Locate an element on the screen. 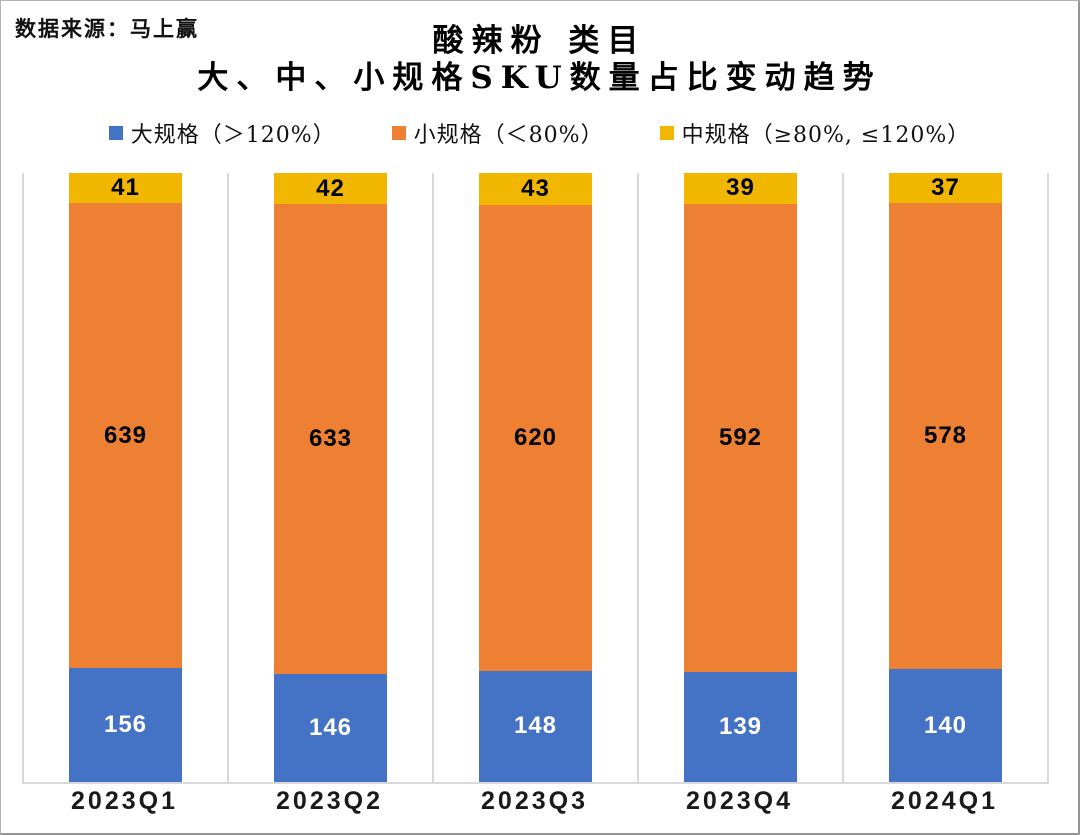 This screenshot has width=1080, height=835. legend-label: 大规格（＞120%） is located at coordinates (233, 135).